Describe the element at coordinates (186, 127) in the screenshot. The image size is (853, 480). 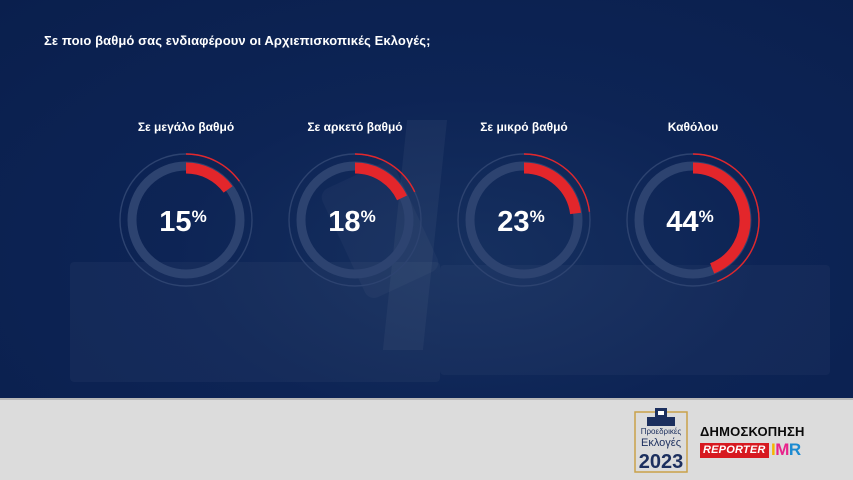
I see `category-label: Σε μεγάλο βαθμό` at that location.